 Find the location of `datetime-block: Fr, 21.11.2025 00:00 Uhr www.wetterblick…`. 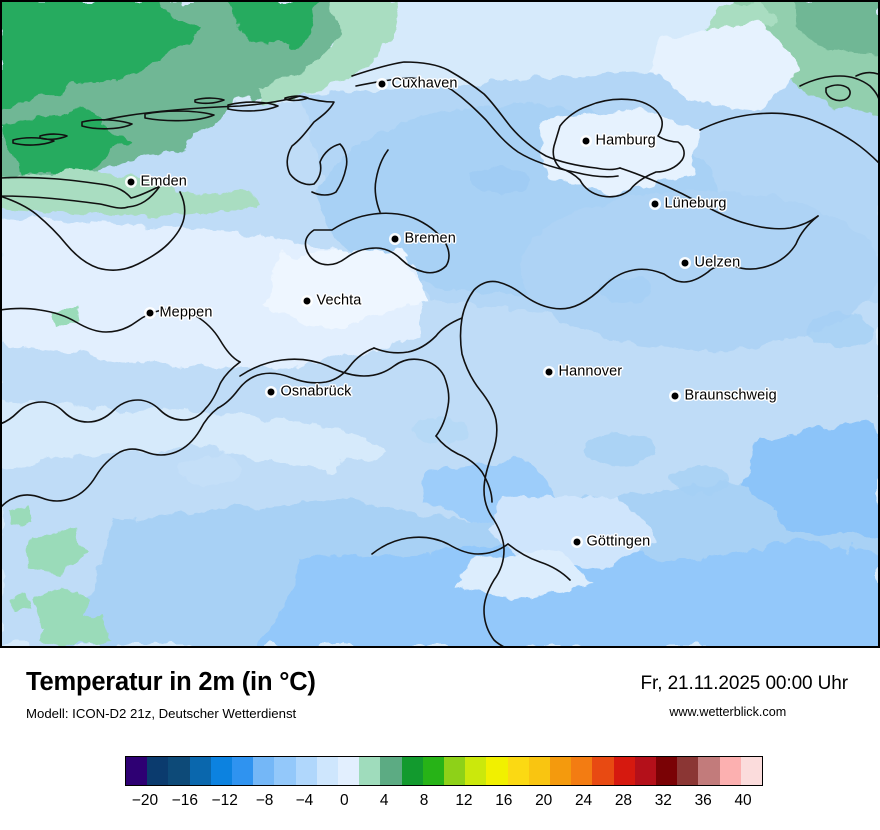

datetime-block: Fr, 21.11.2025 00:00 Uhr www.wetterblick… is located at coordinates (744, 696).